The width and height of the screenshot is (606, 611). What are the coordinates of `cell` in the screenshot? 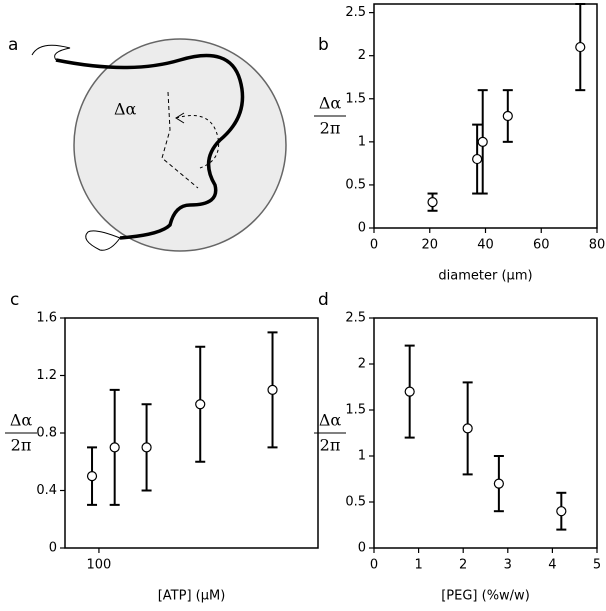 It's located at (180, 145).